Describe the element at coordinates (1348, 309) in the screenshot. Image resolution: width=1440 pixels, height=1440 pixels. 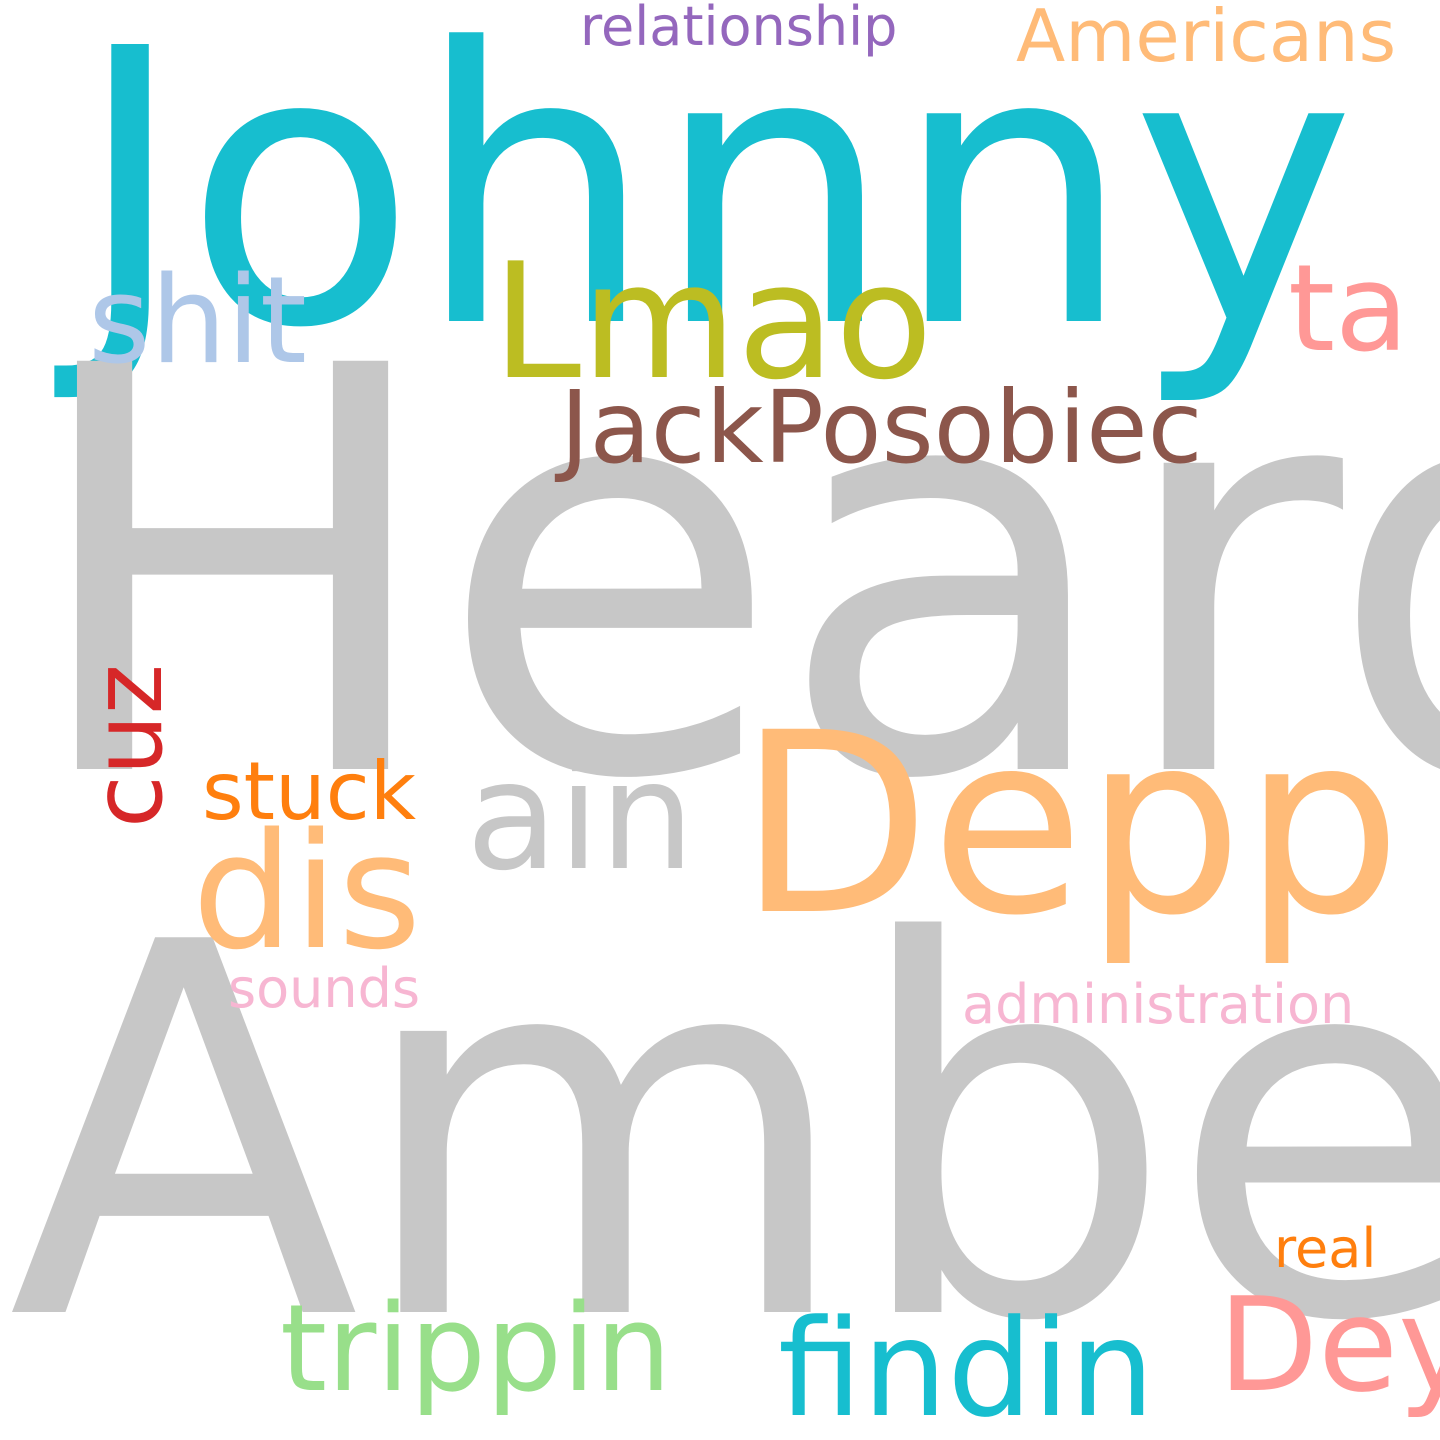
I see `word-ta: ta` at that location.